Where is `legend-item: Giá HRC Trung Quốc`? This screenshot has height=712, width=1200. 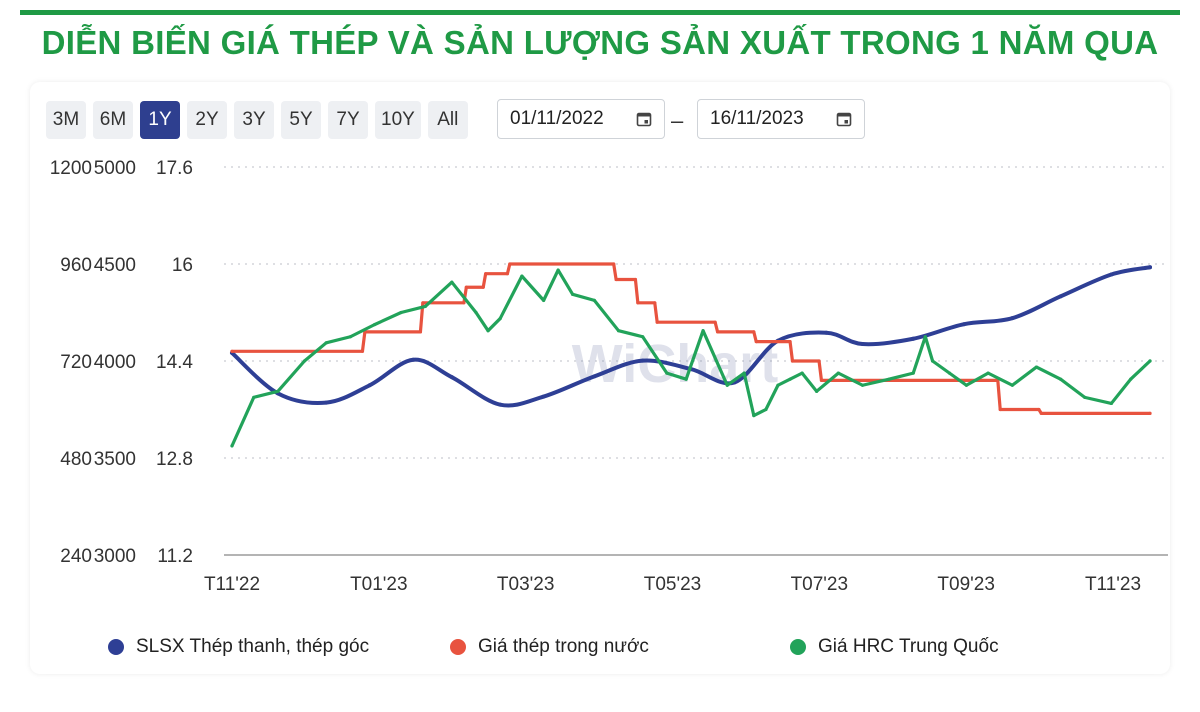
legend-item: Giá HRC Trung Quốc is located at coordinates (894, 647).